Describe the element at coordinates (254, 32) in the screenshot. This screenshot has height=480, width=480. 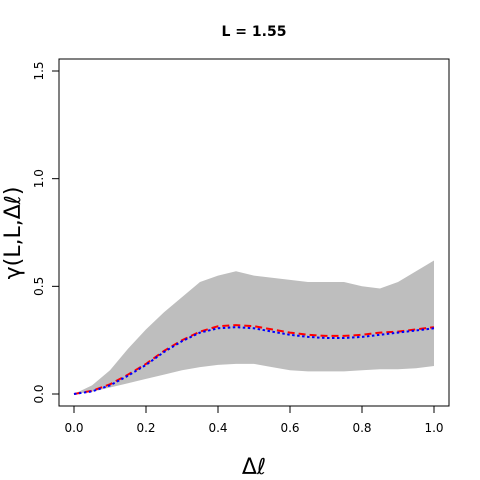
I see `chart-title: L = 1.55` at that location.